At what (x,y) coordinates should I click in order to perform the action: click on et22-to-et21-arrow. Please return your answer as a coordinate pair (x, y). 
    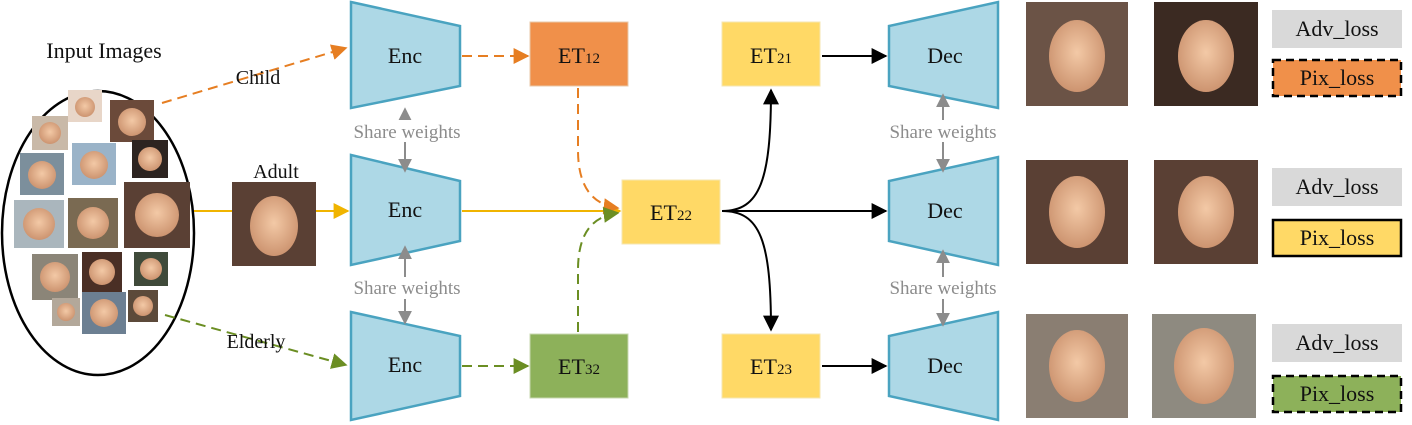
    Looking at the image, I should click on (750, 150).